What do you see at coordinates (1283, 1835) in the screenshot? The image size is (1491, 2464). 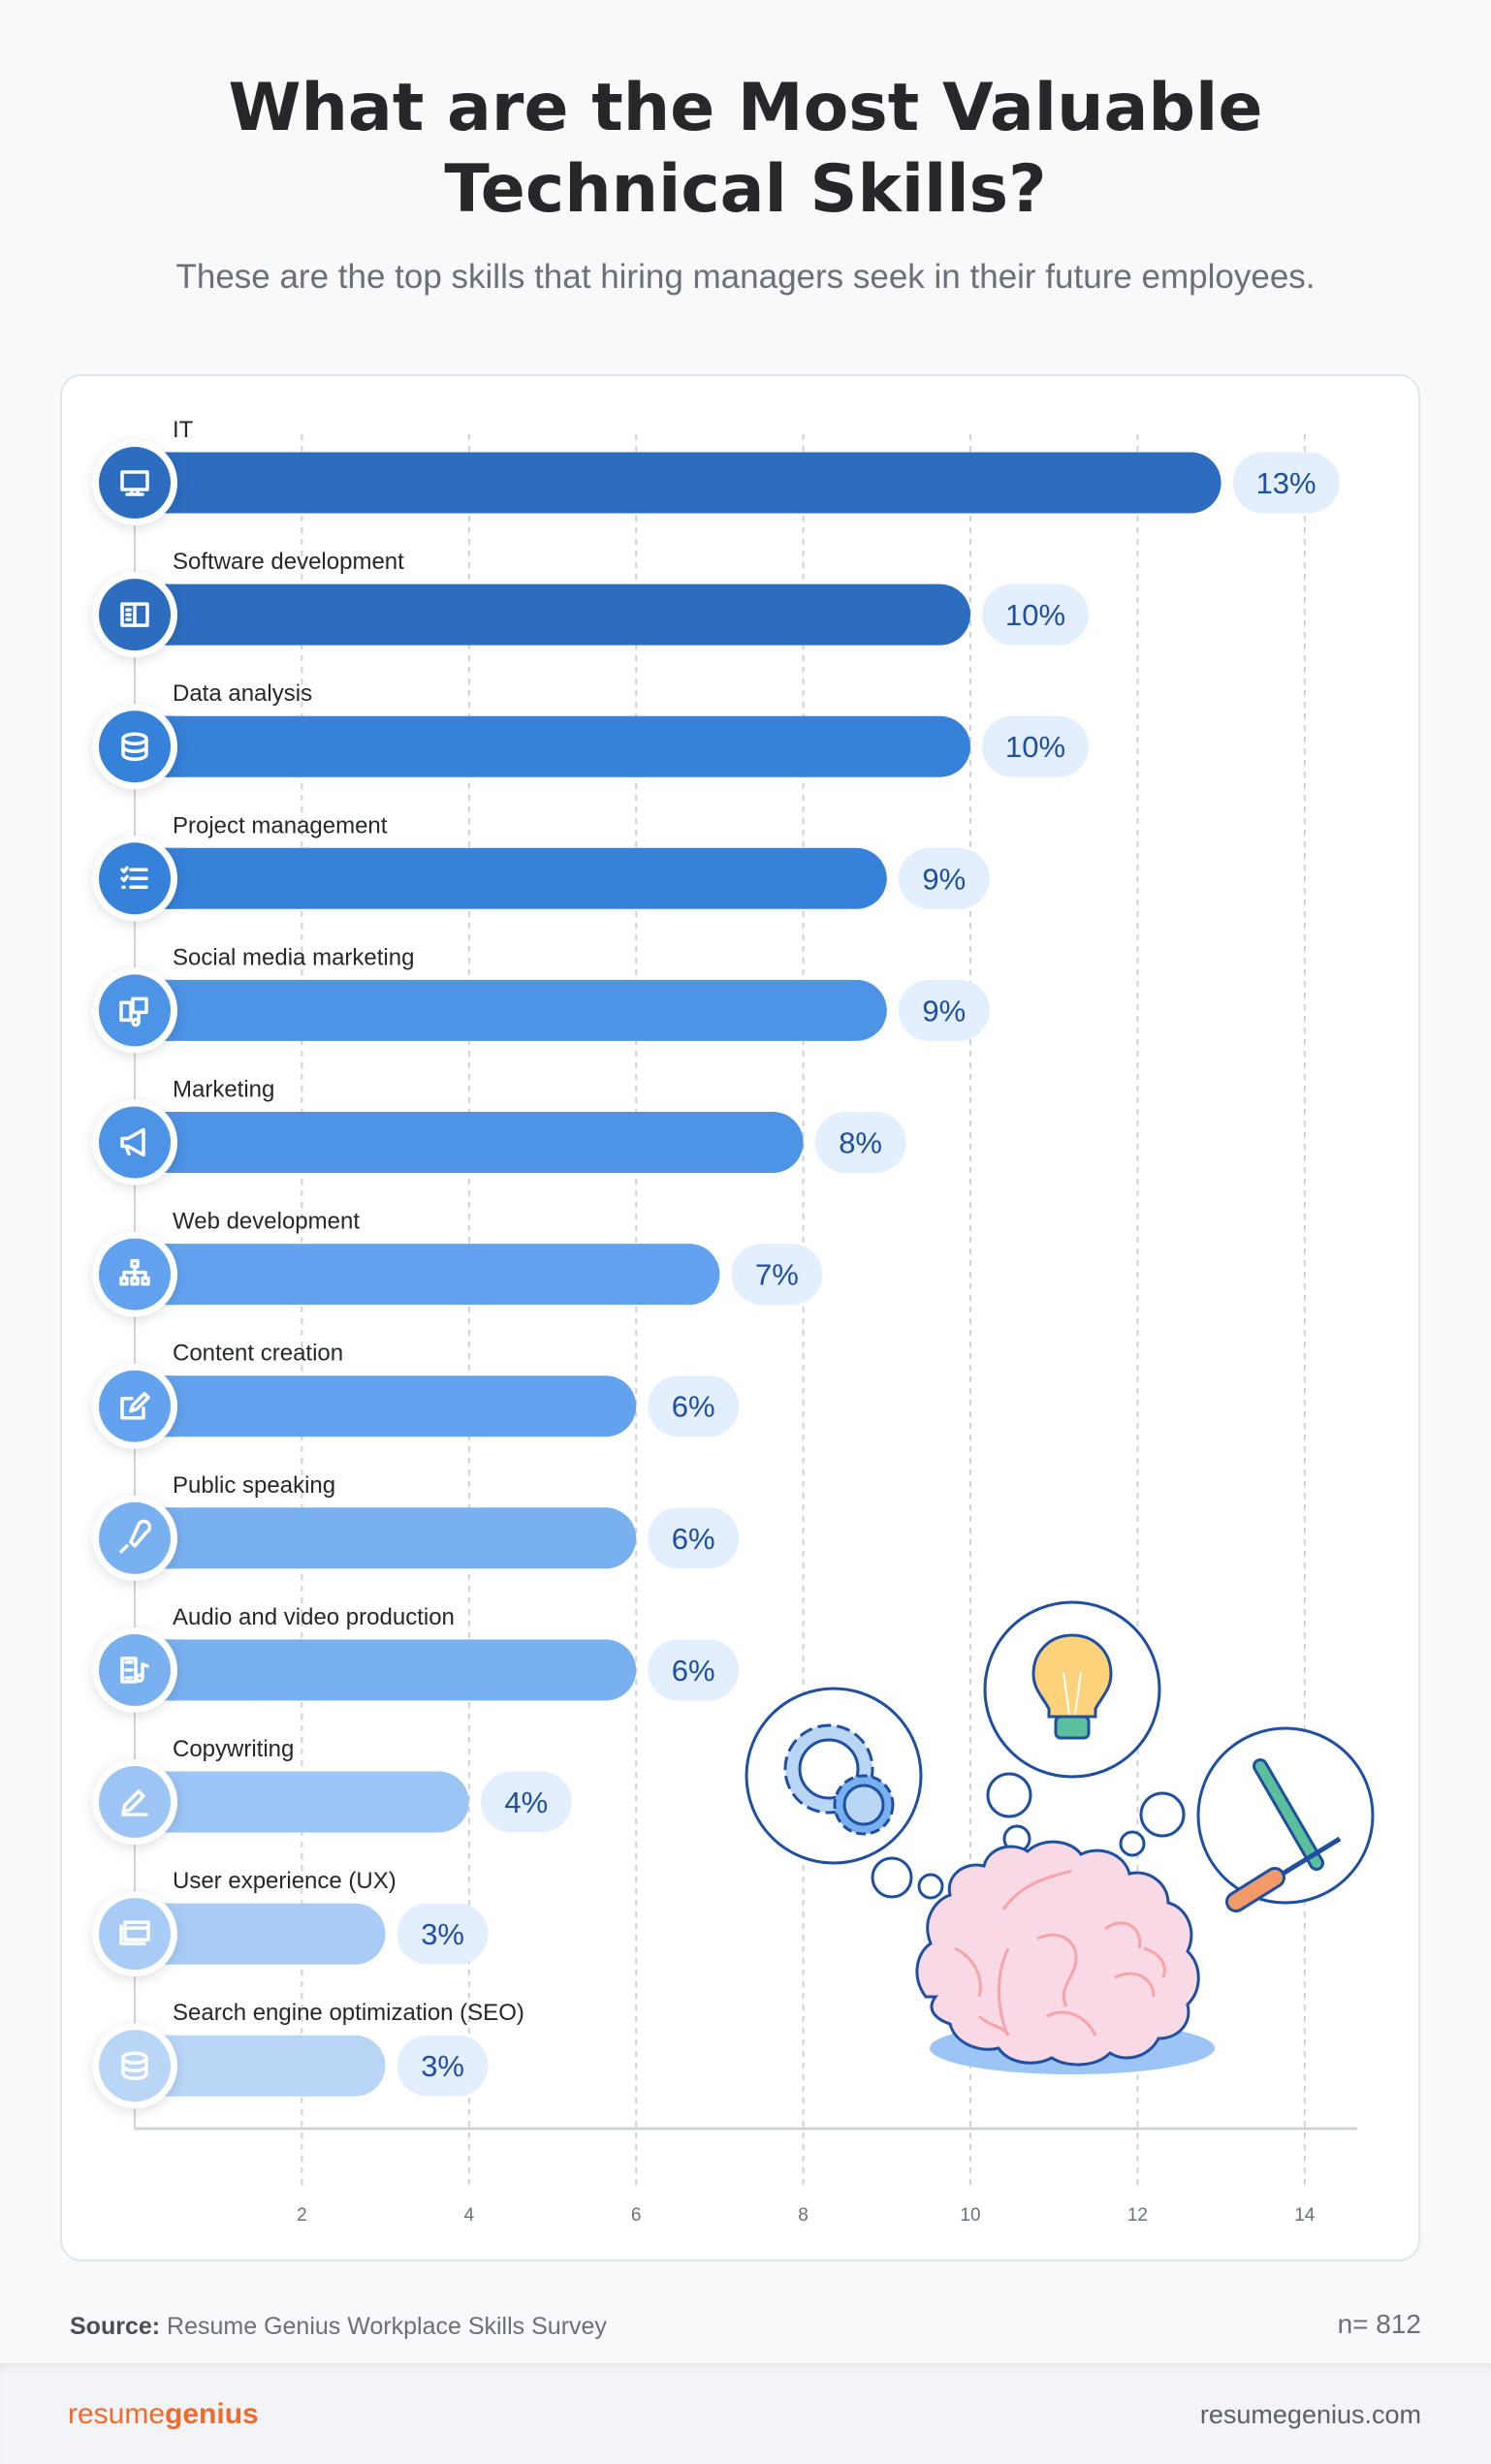 I see `tools-icon` at bounding box center [1283, 1835].